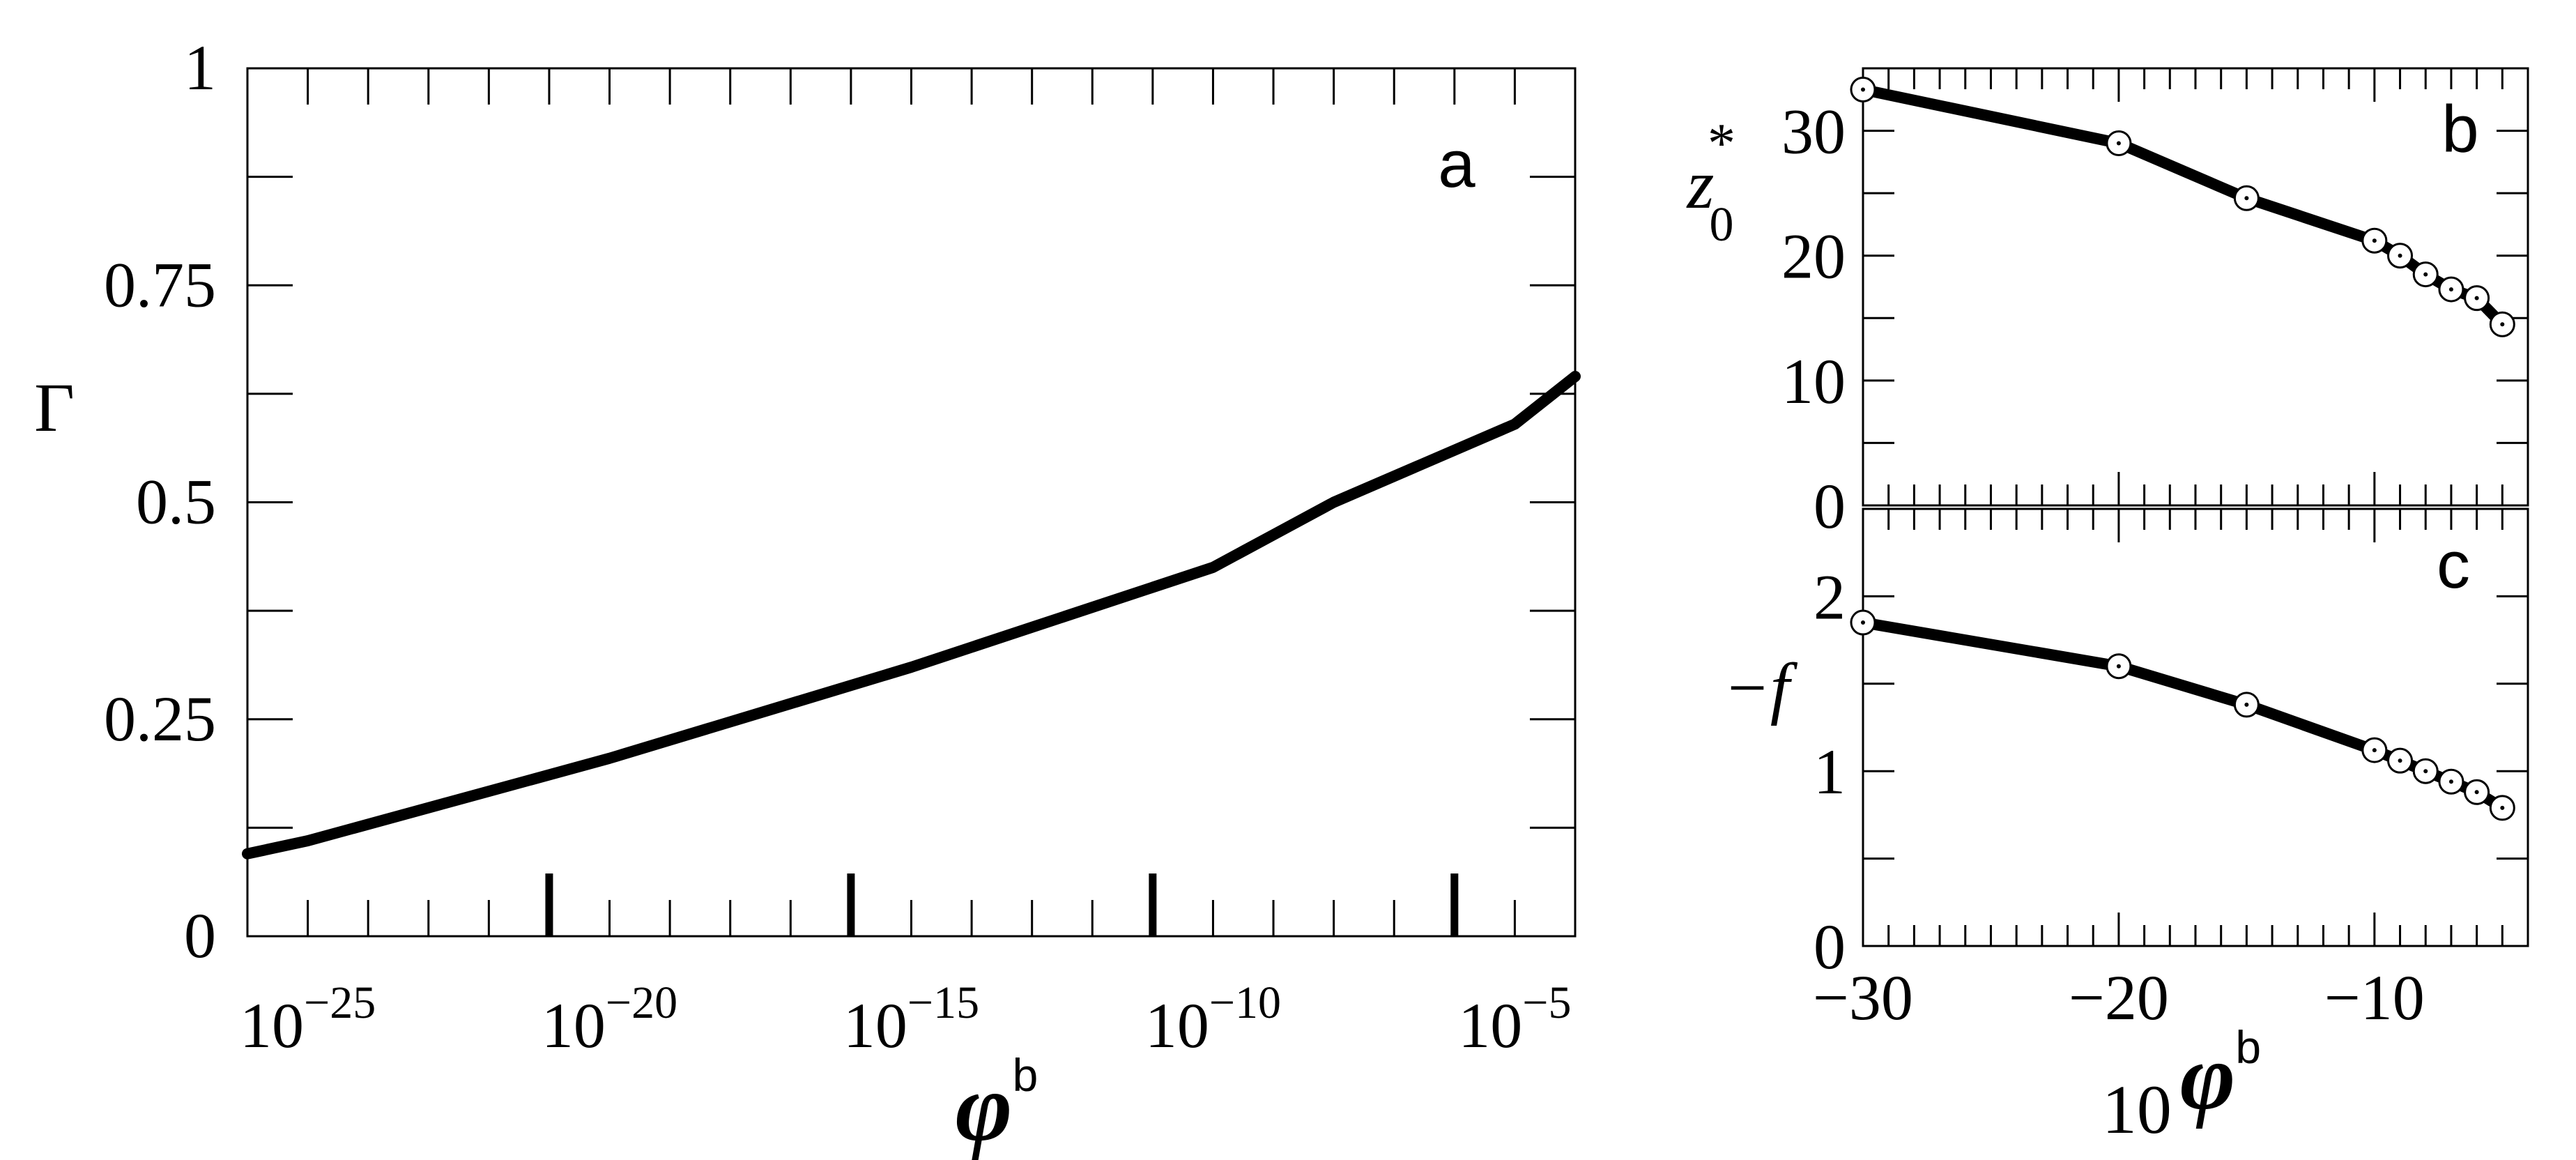 The width and height of the screenshot is (2576, 1160). What do you see at coordinates (1722, 225) in the screenshot?
I see `y-axis-label-subscript: 0` at bounding box center [1722, 225].